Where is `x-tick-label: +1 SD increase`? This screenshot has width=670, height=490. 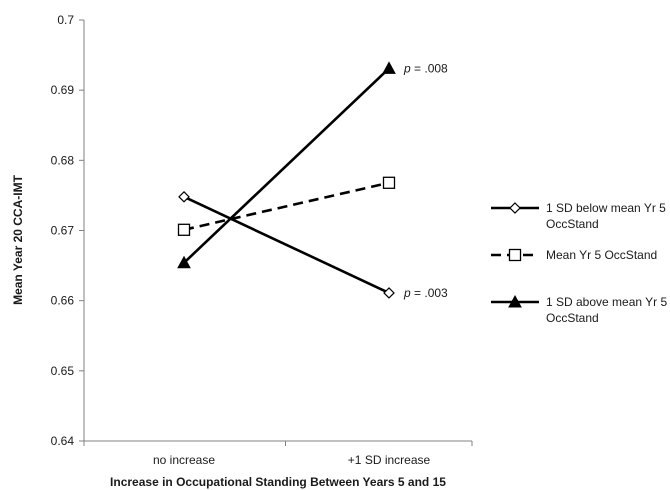
x-tick-label: +1 SD increase is located at coordinates (389, 460).